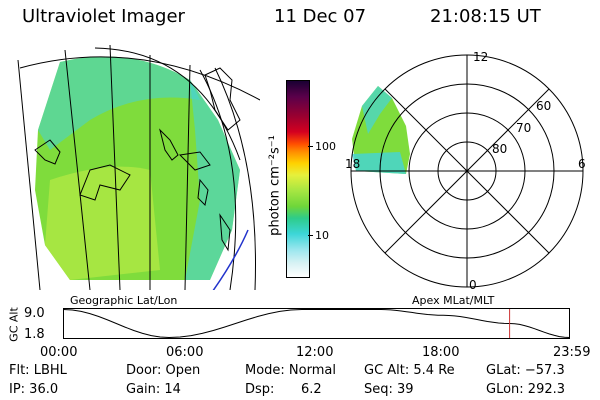  Describe the element at coordinates (212, 180) in the screenshot. I see `auroral-image-edge` at that location.